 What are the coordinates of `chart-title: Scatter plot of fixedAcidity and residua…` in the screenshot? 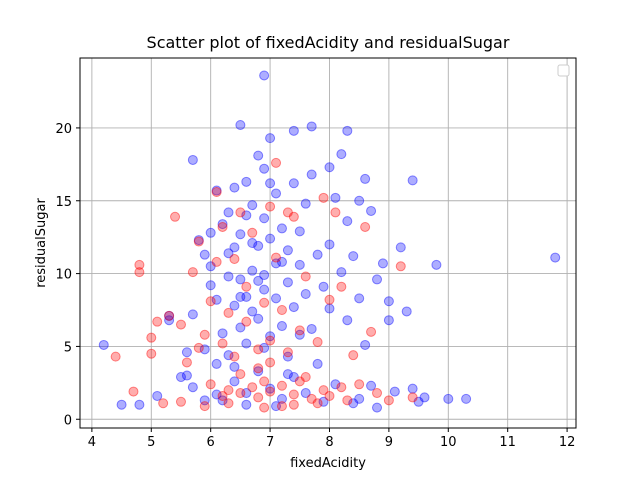 It's located at (328, 42).